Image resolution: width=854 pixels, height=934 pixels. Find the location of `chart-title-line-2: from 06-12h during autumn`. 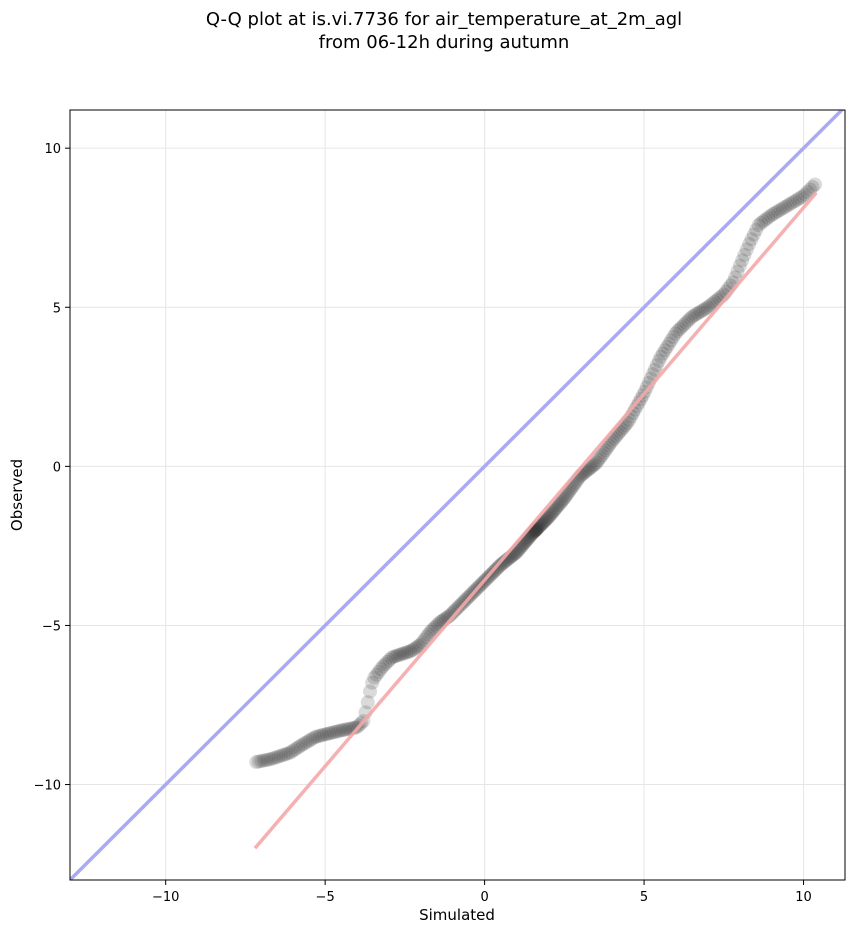

chart-title-line-2: from 06-12h during autumn is located at coordinates (444, 42).